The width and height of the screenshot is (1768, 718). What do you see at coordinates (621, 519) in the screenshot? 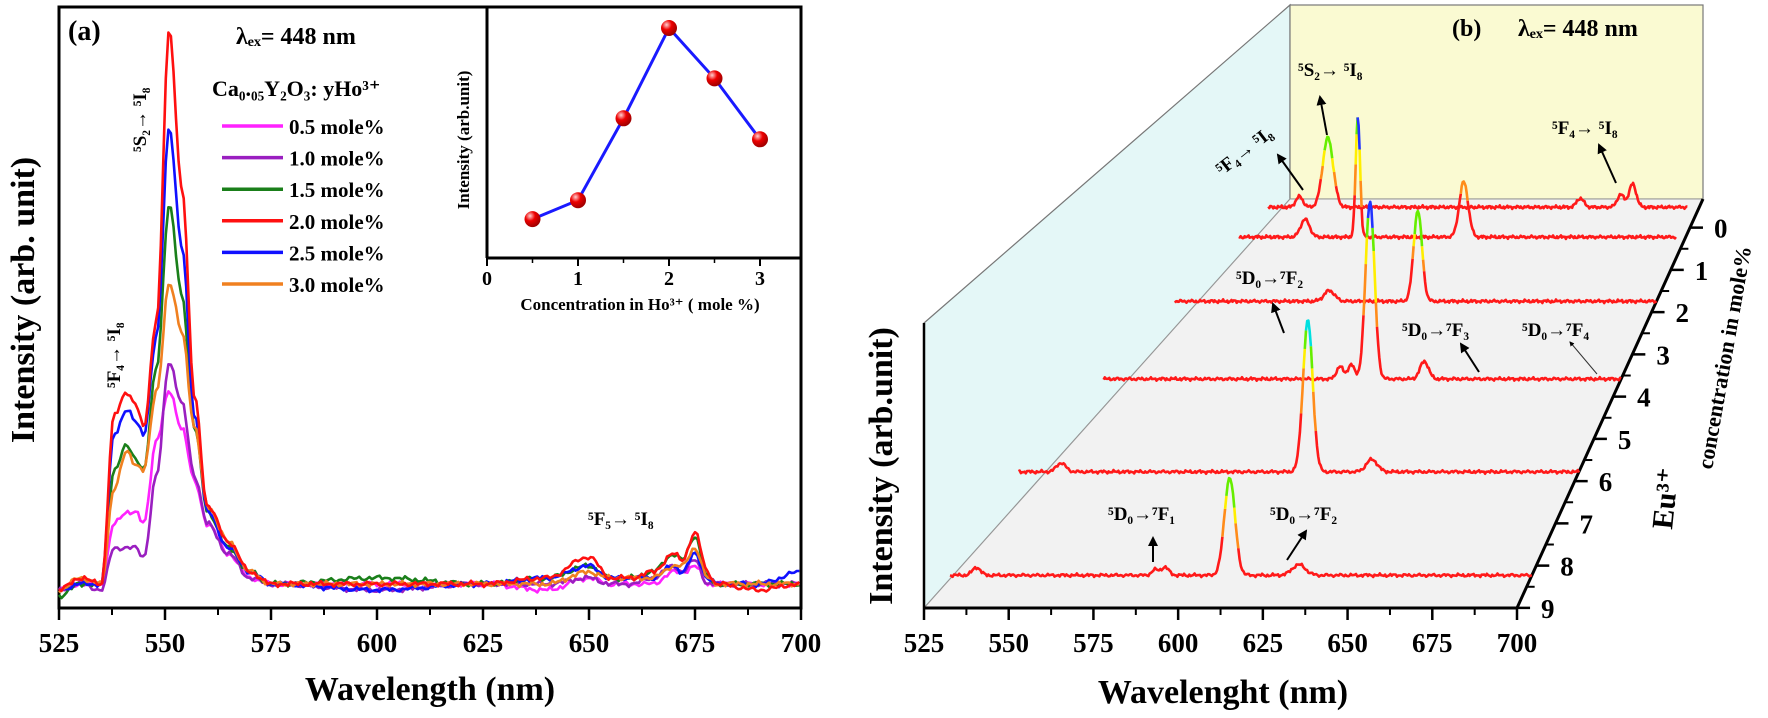
I see `annotation-5f5-5i8: ⁵F₅→ ⁵I₈` at bounding box center [621, 519].